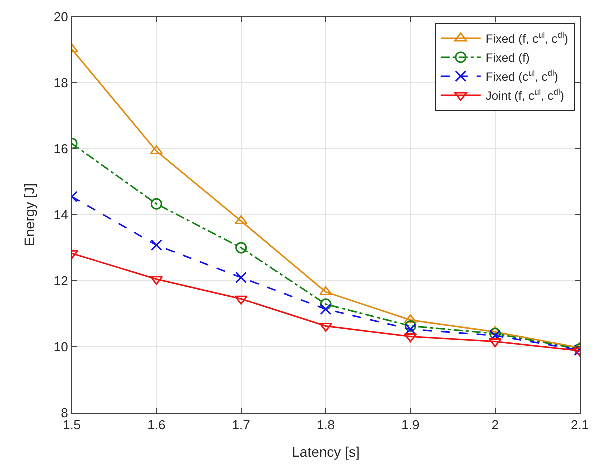 This screenshot has width=604, height=470. Describe the element at coordinates (522, 76) in the screenshot. I see `legend-label: Fixed (c$^{ul}$, c$^{dl}$)` at that location.